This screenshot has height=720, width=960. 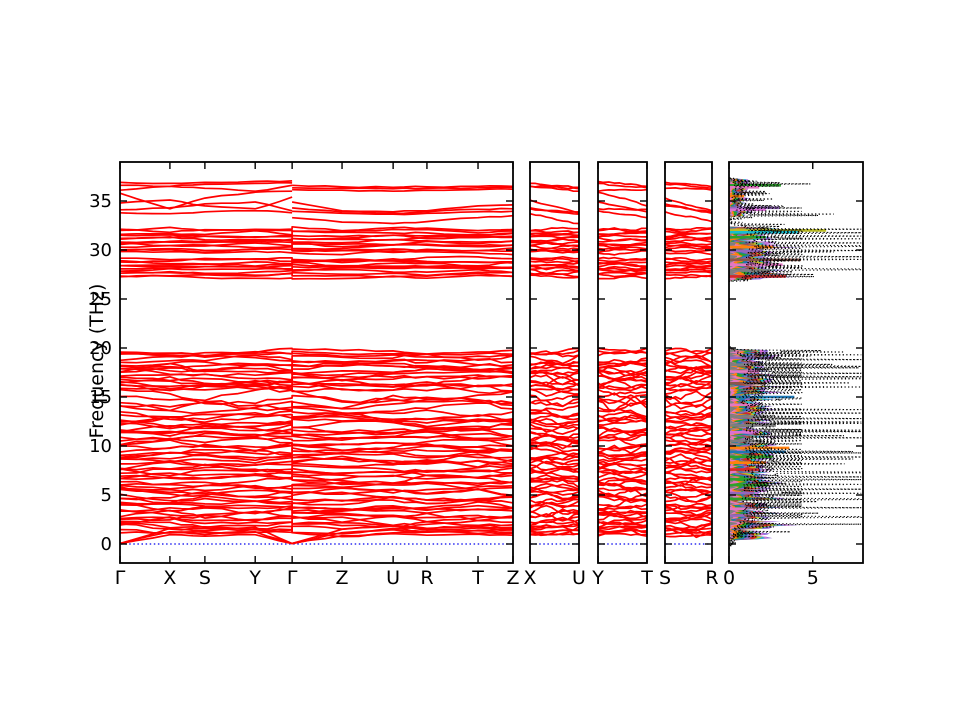 I want to click on y-tick-label: 30, so click(x=100, y=250).